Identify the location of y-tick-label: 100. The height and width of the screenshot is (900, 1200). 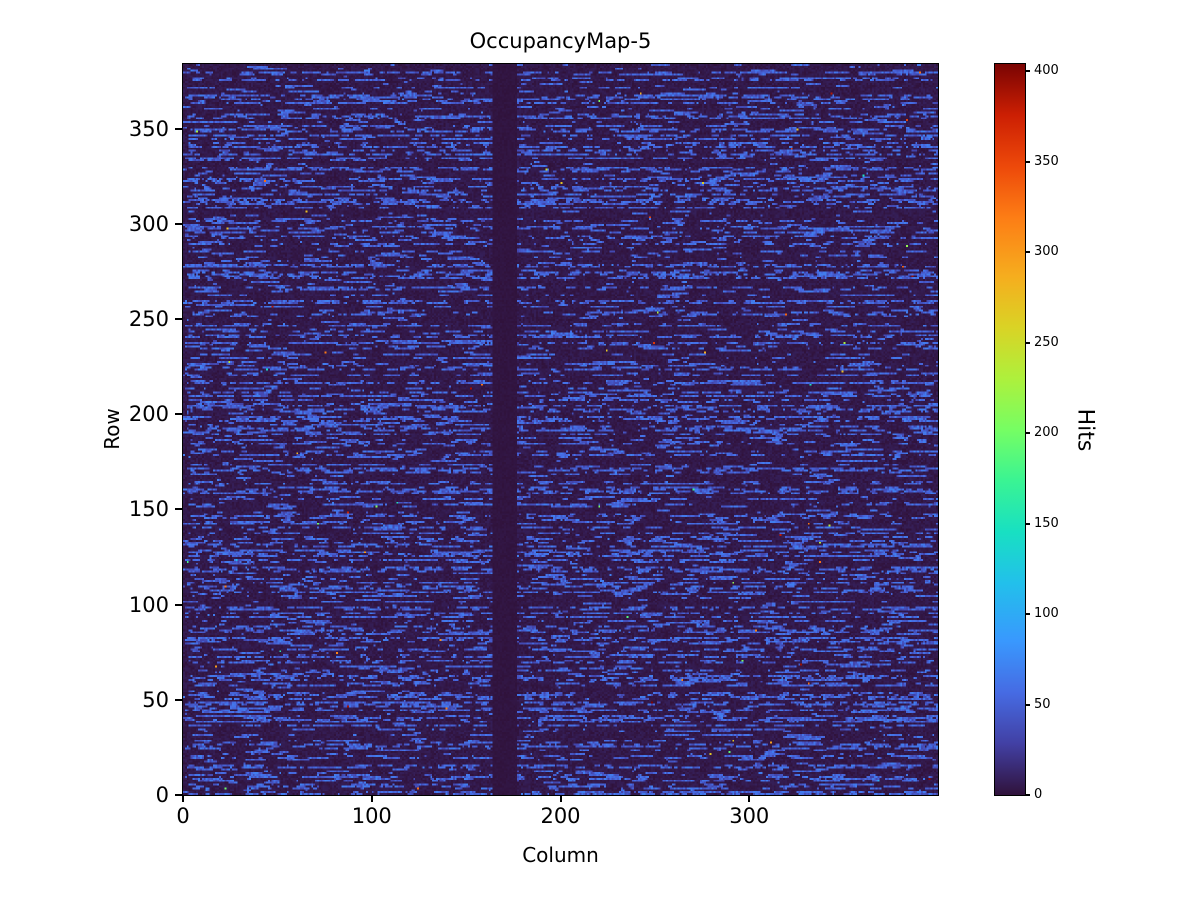
(148, 604).